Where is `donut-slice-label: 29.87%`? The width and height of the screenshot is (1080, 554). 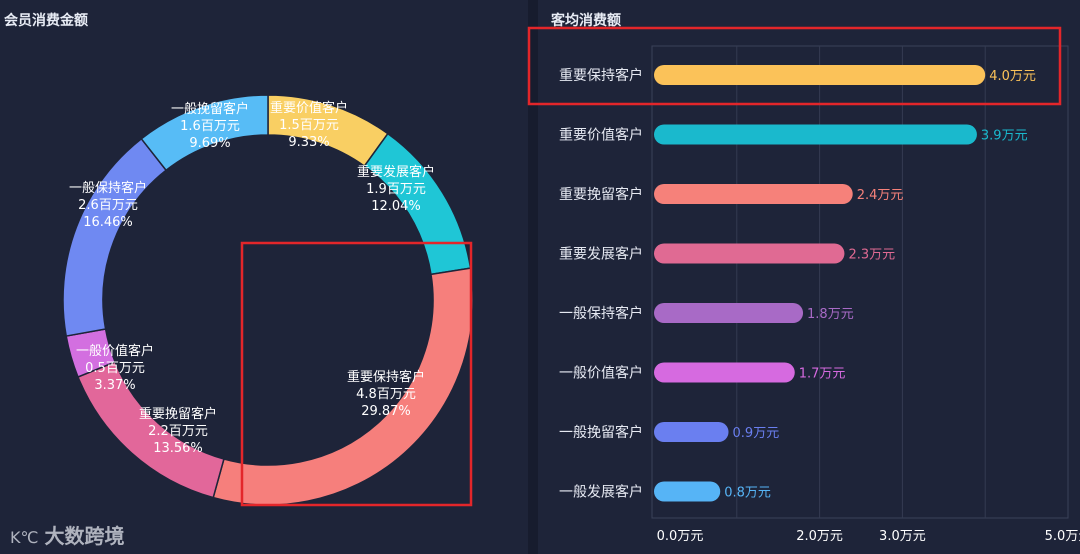 donut-slice-label: 29.87% is located at coordinates (386, 411).